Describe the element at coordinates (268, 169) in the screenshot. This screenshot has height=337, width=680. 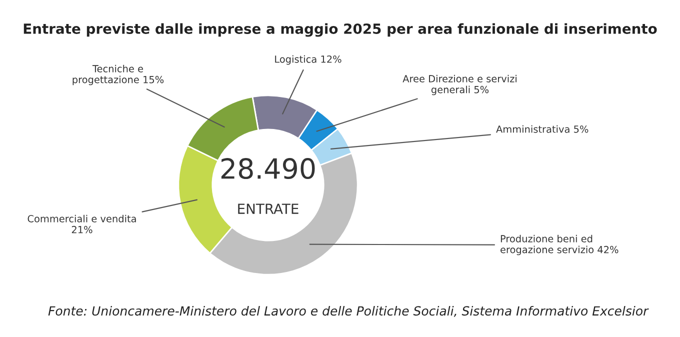
I see `text: 28.490` at that location.